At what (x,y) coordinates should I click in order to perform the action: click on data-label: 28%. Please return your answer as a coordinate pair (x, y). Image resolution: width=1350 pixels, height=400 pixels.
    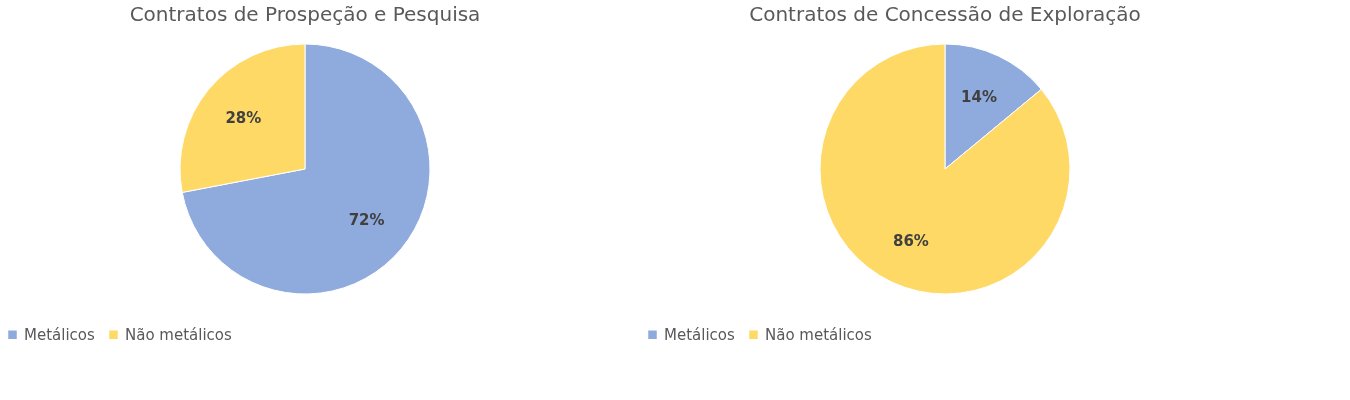
    Looking at the image, I should click on (243, 118).